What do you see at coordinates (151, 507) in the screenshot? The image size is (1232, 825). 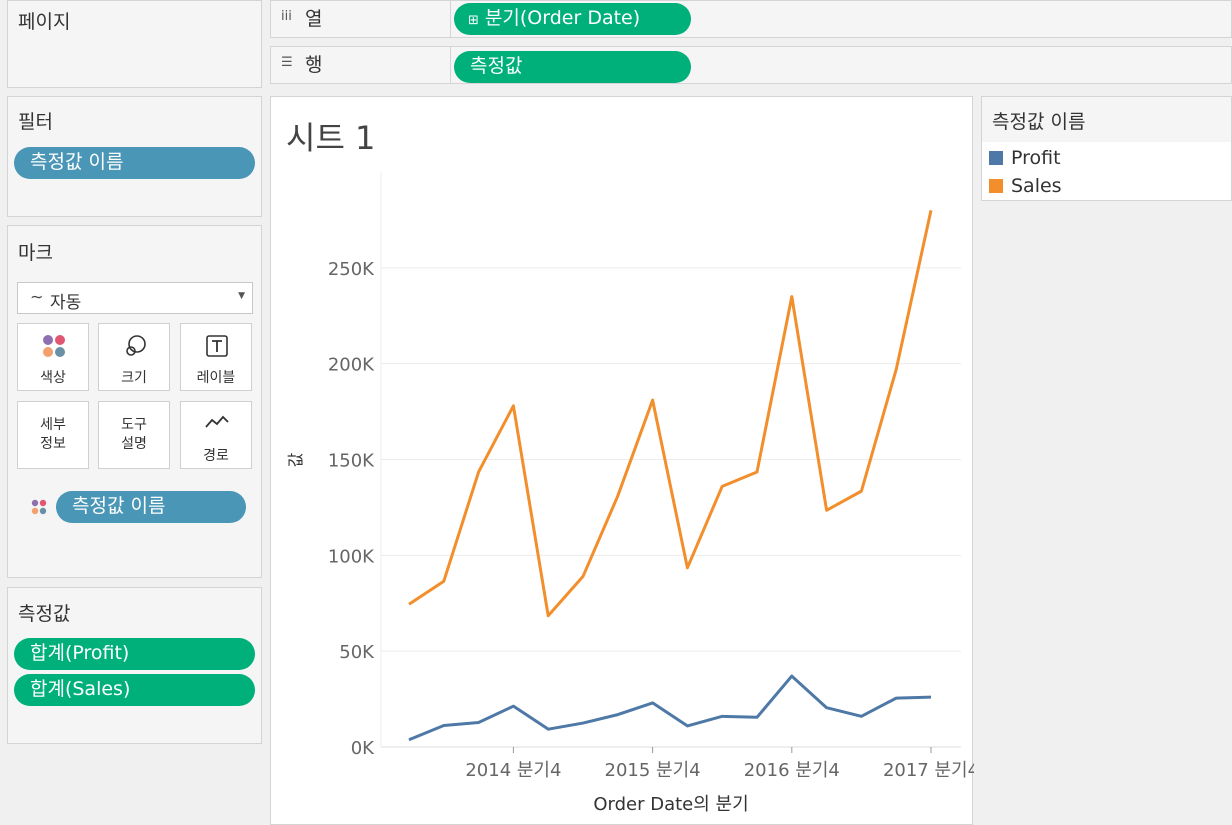 I see `marks-color-pill-measure-names: 측정값 이름` at bounding box center [151, 507].